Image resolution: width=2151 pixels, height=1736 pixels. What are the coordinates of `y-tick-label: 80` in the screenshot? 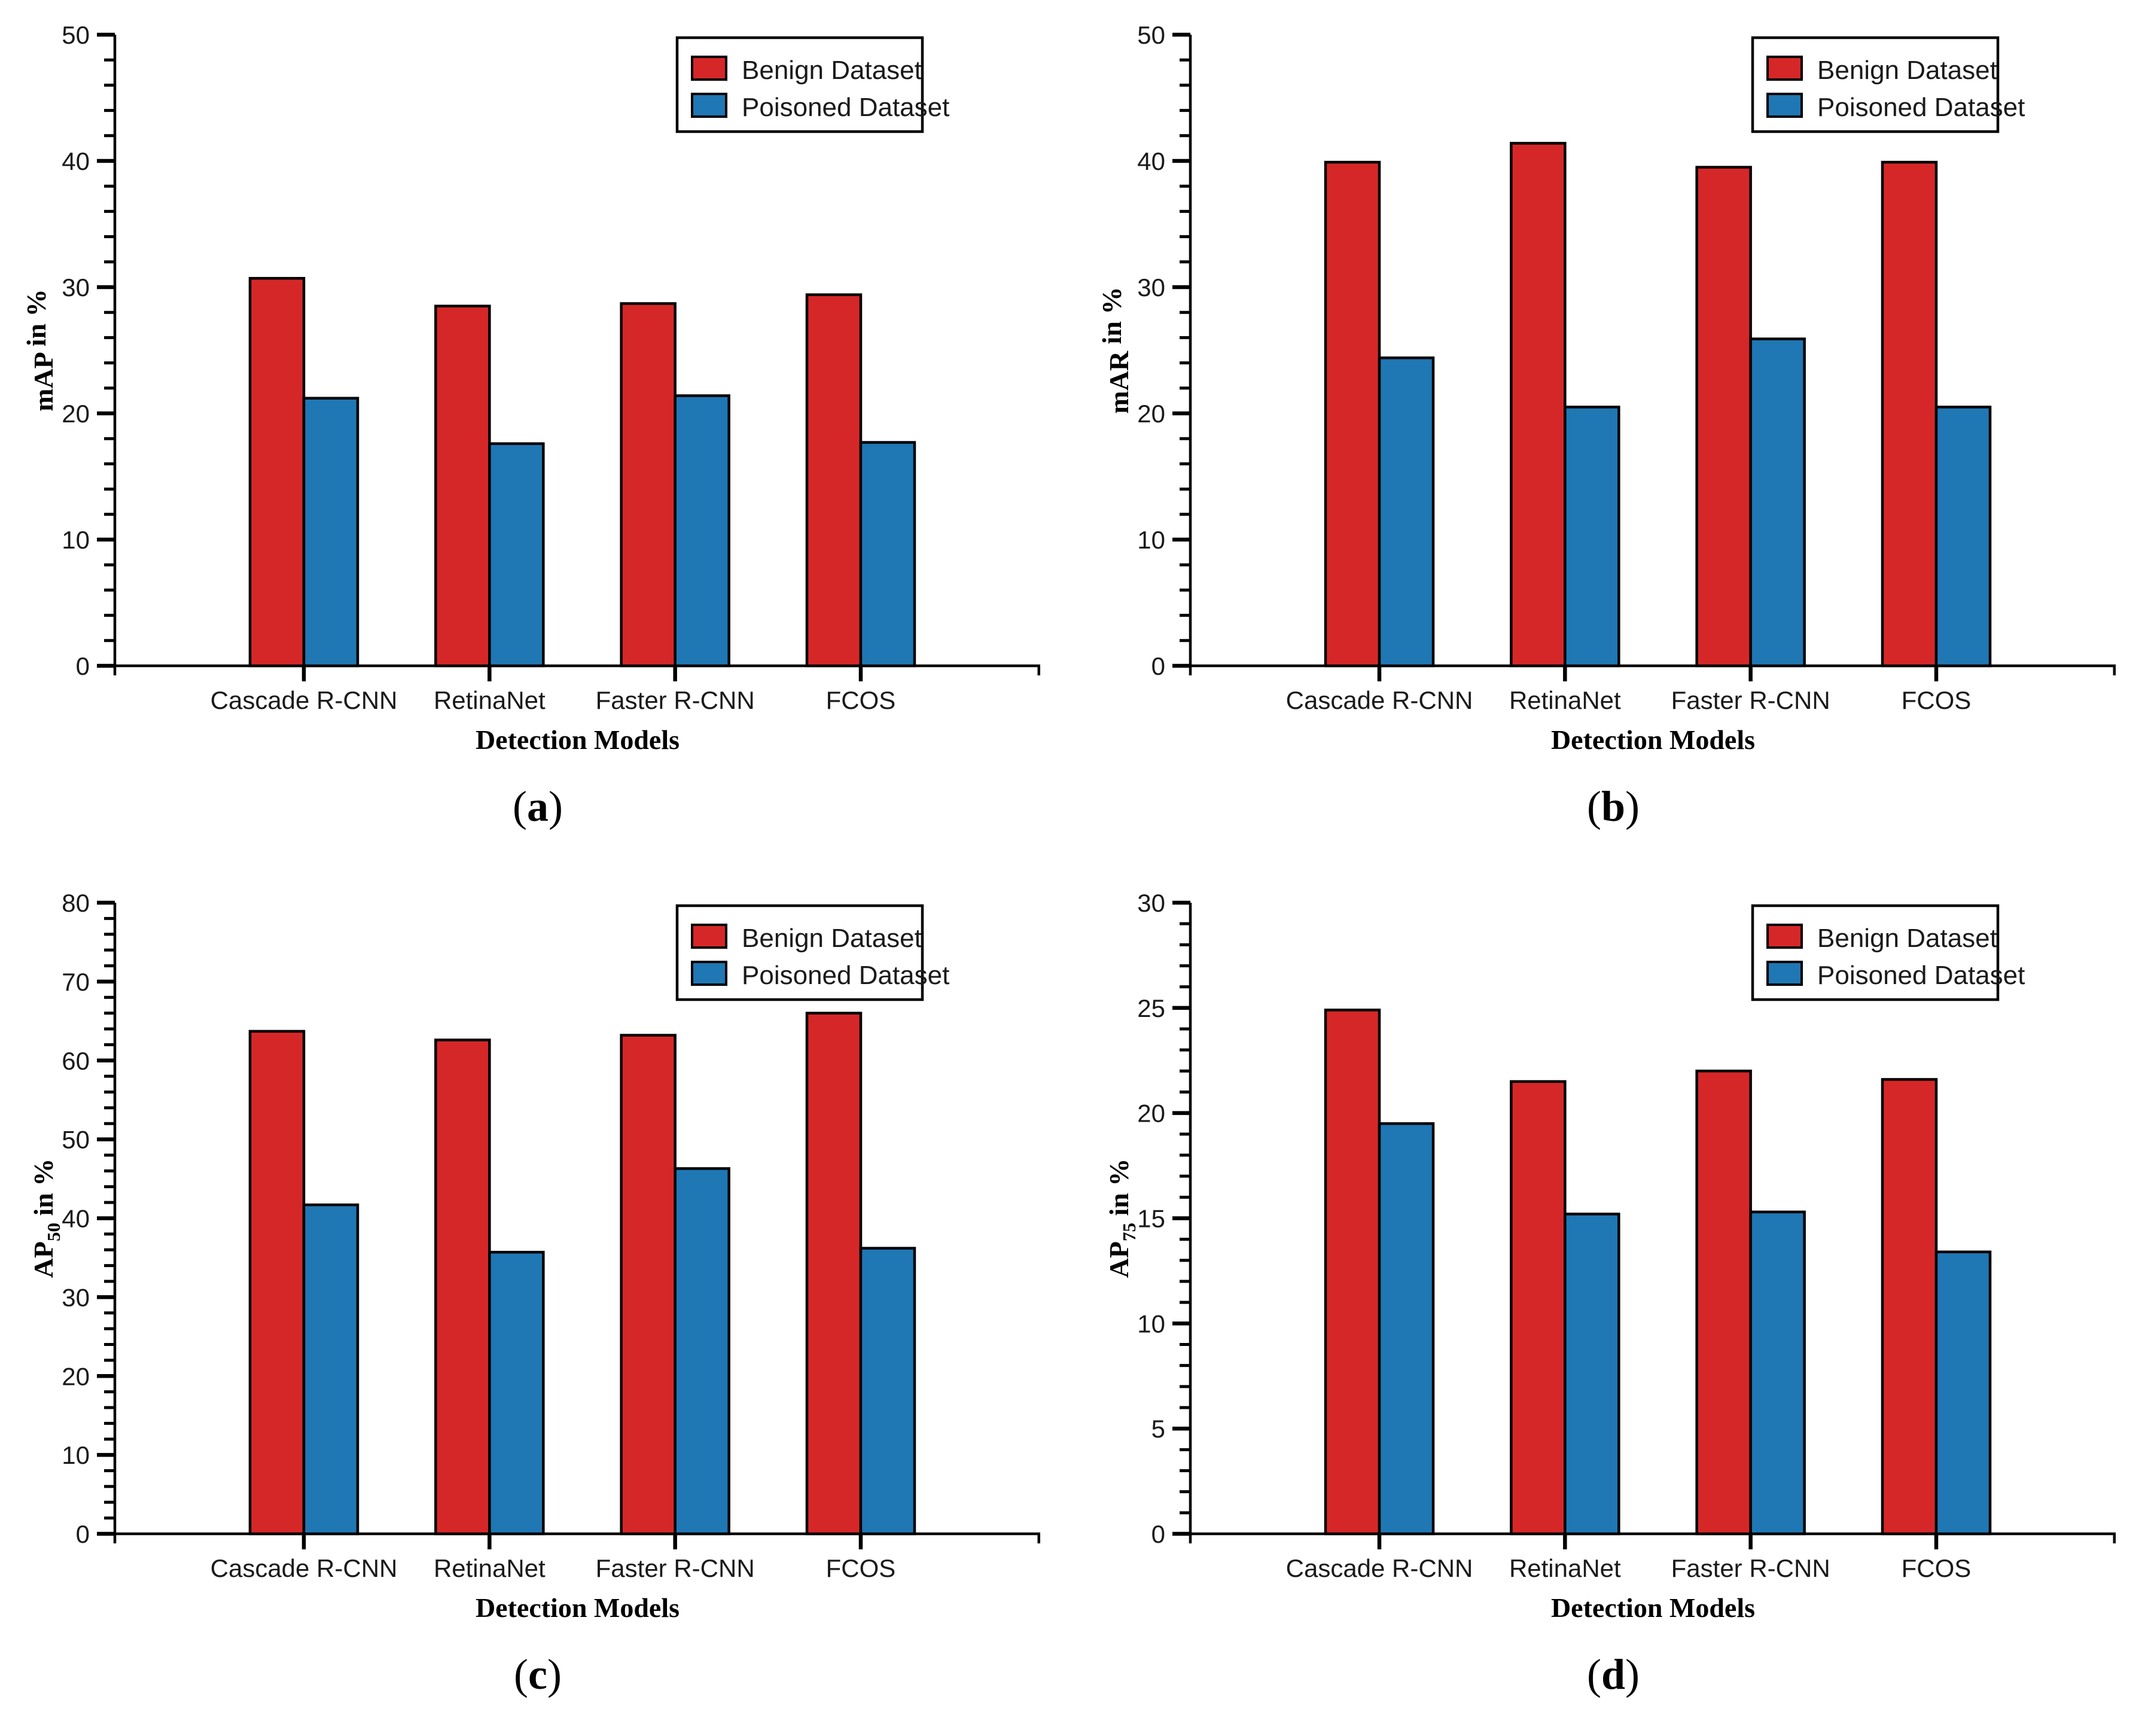 It's located at (76, 903).